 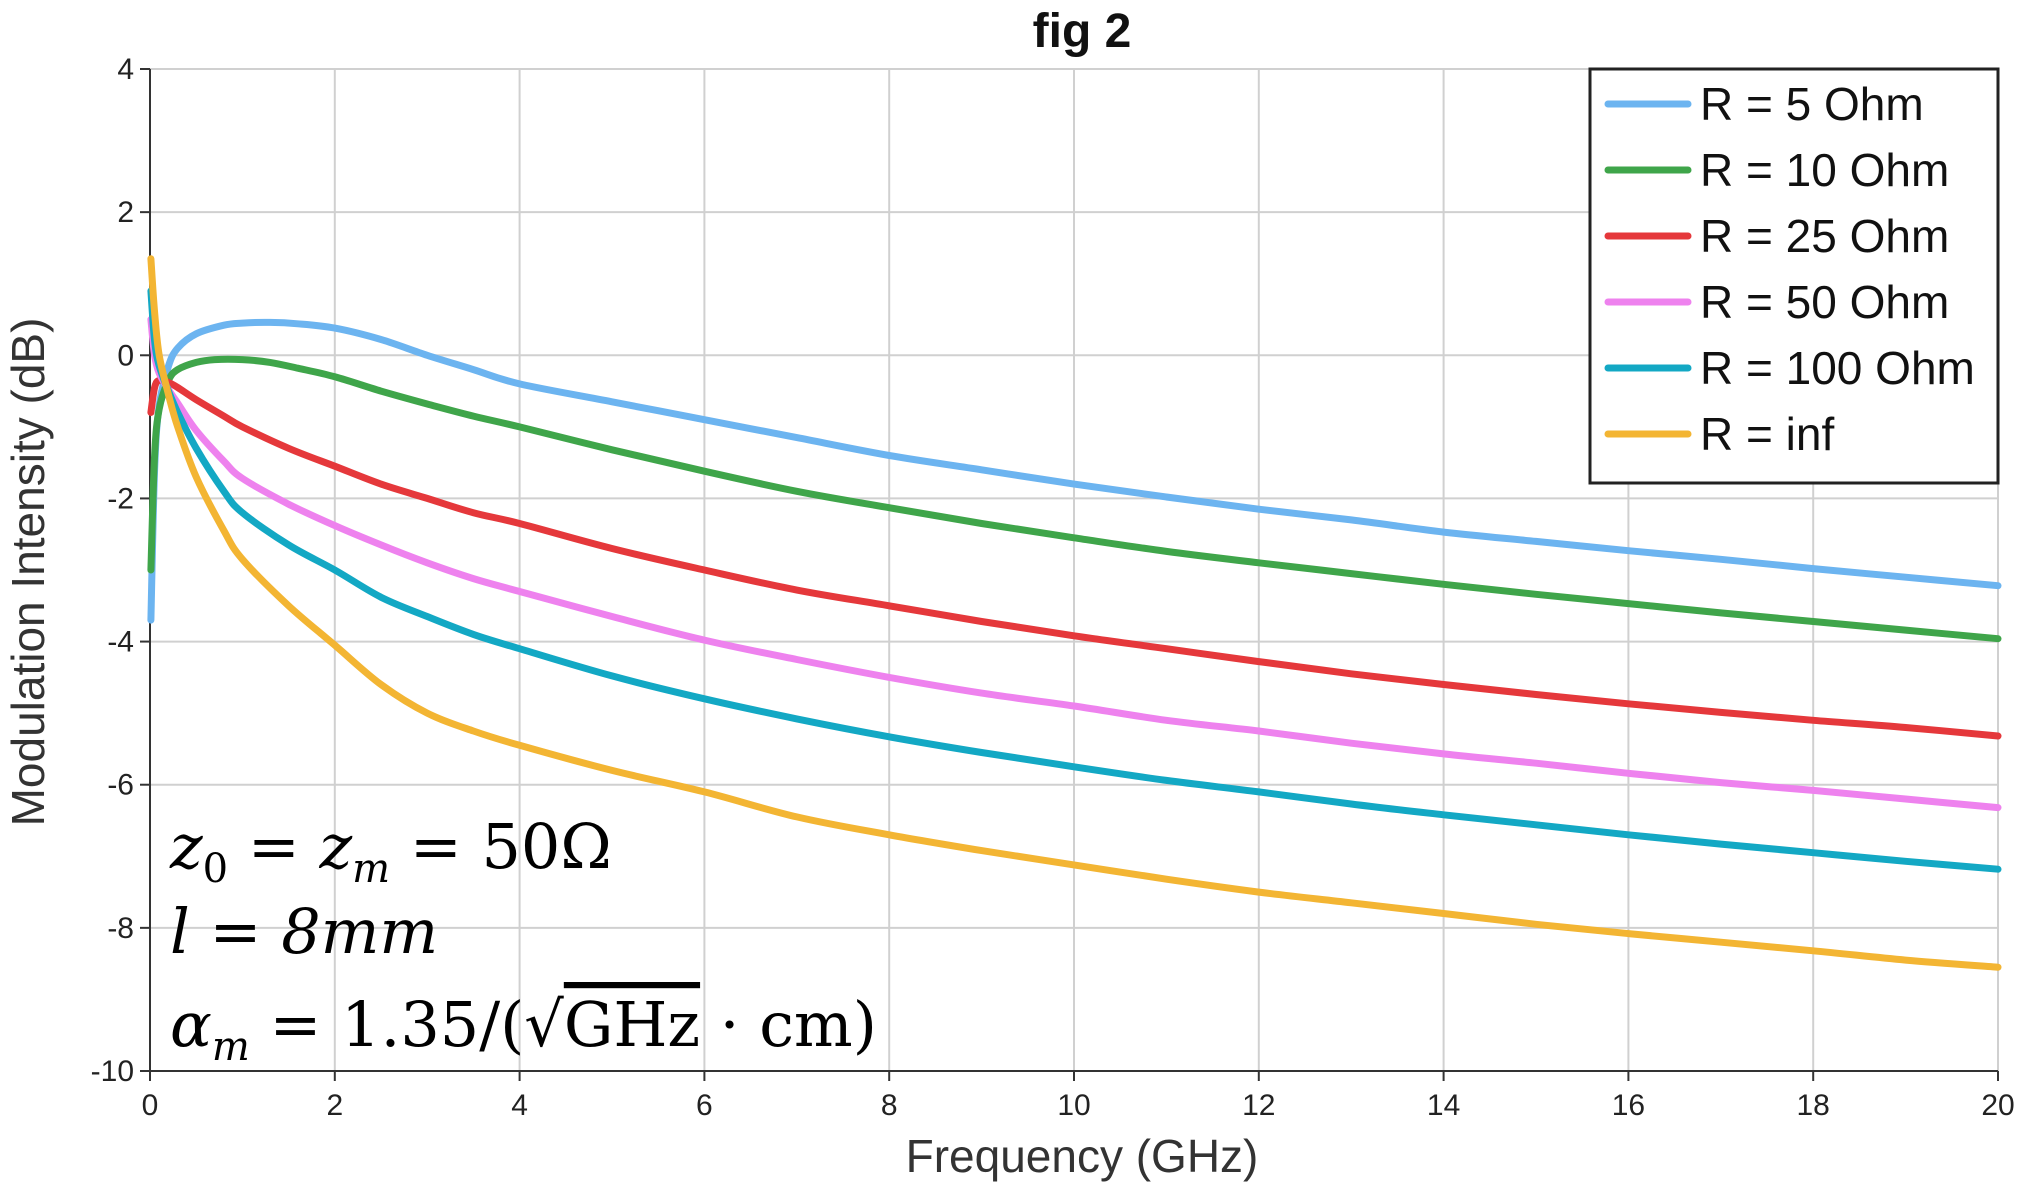 What do you see at coordinates (390, 851) in the screenshot?
I see `annotation-line-impedance: z0 = zm = 50Ω` at bounding box center [390, 851].